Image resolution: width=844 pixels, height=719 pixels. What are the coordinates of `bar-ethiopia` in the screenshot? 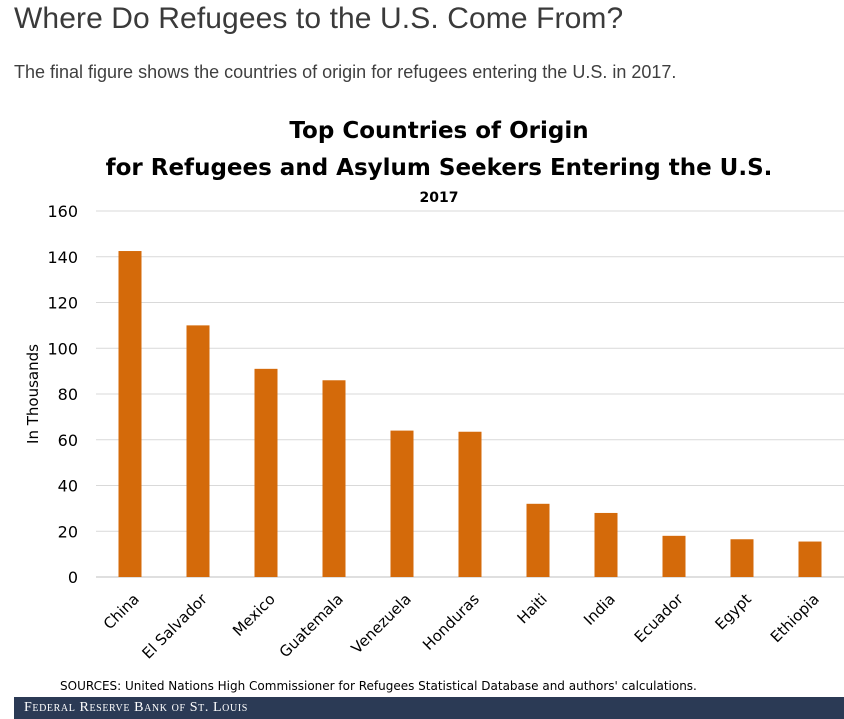 It's located at (810, 559).